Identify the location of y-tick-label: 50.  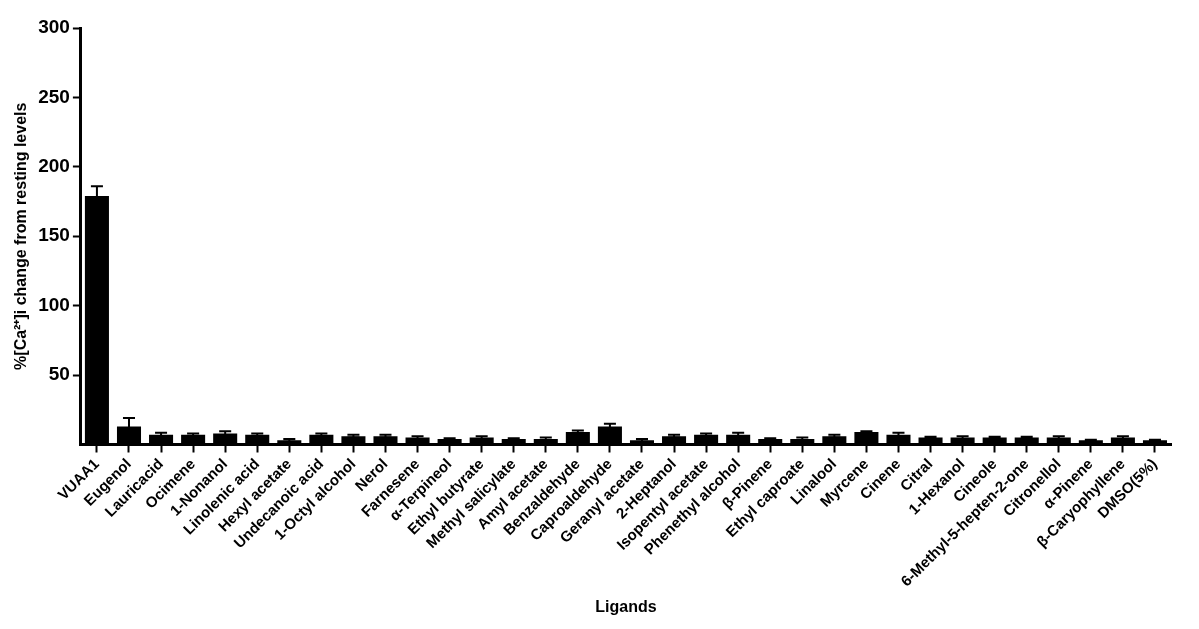
(59, 374).